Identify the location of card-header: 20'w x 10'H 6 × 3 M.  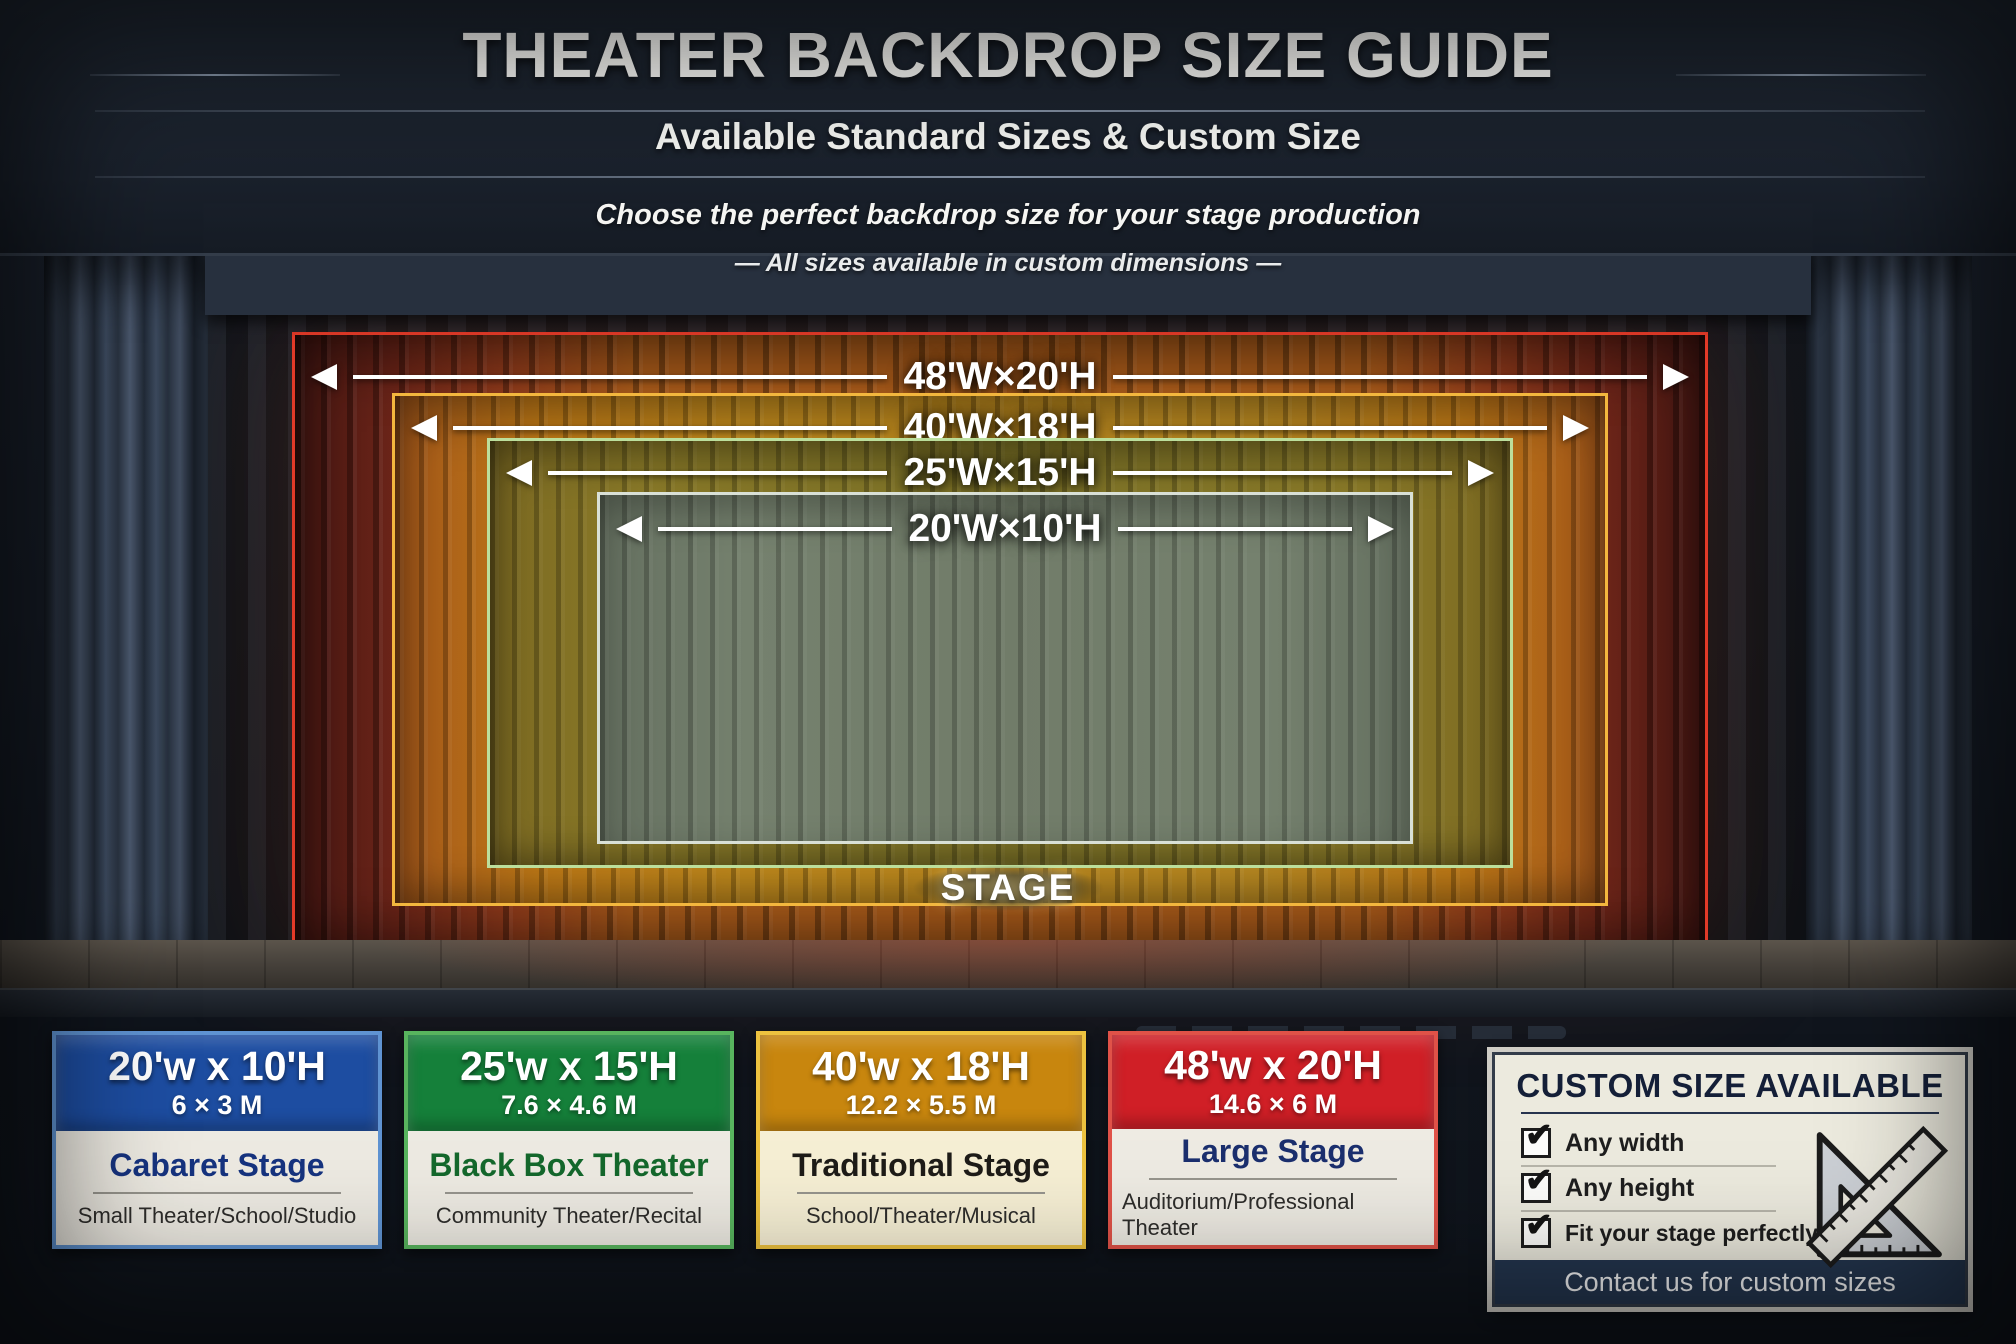
(217, 1083).